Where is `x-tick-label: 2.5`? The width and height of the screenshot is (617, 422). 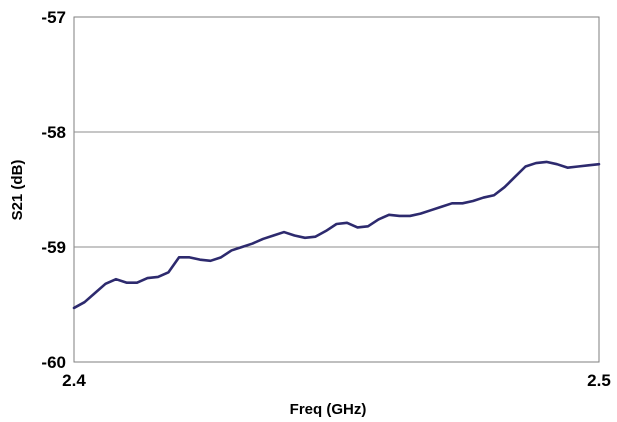
x-tick-label: 2.5 is located at coordinates (599, 380).